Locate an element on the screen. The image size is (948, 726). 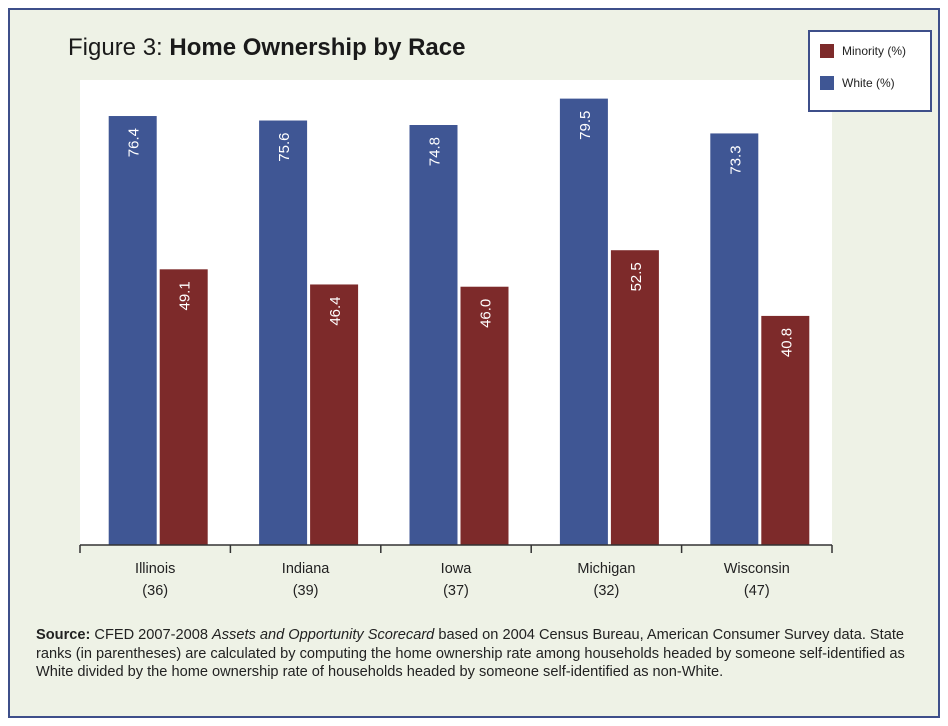
data-label-white-wisconsin: 73.3 is located at coordinates (735, 159).